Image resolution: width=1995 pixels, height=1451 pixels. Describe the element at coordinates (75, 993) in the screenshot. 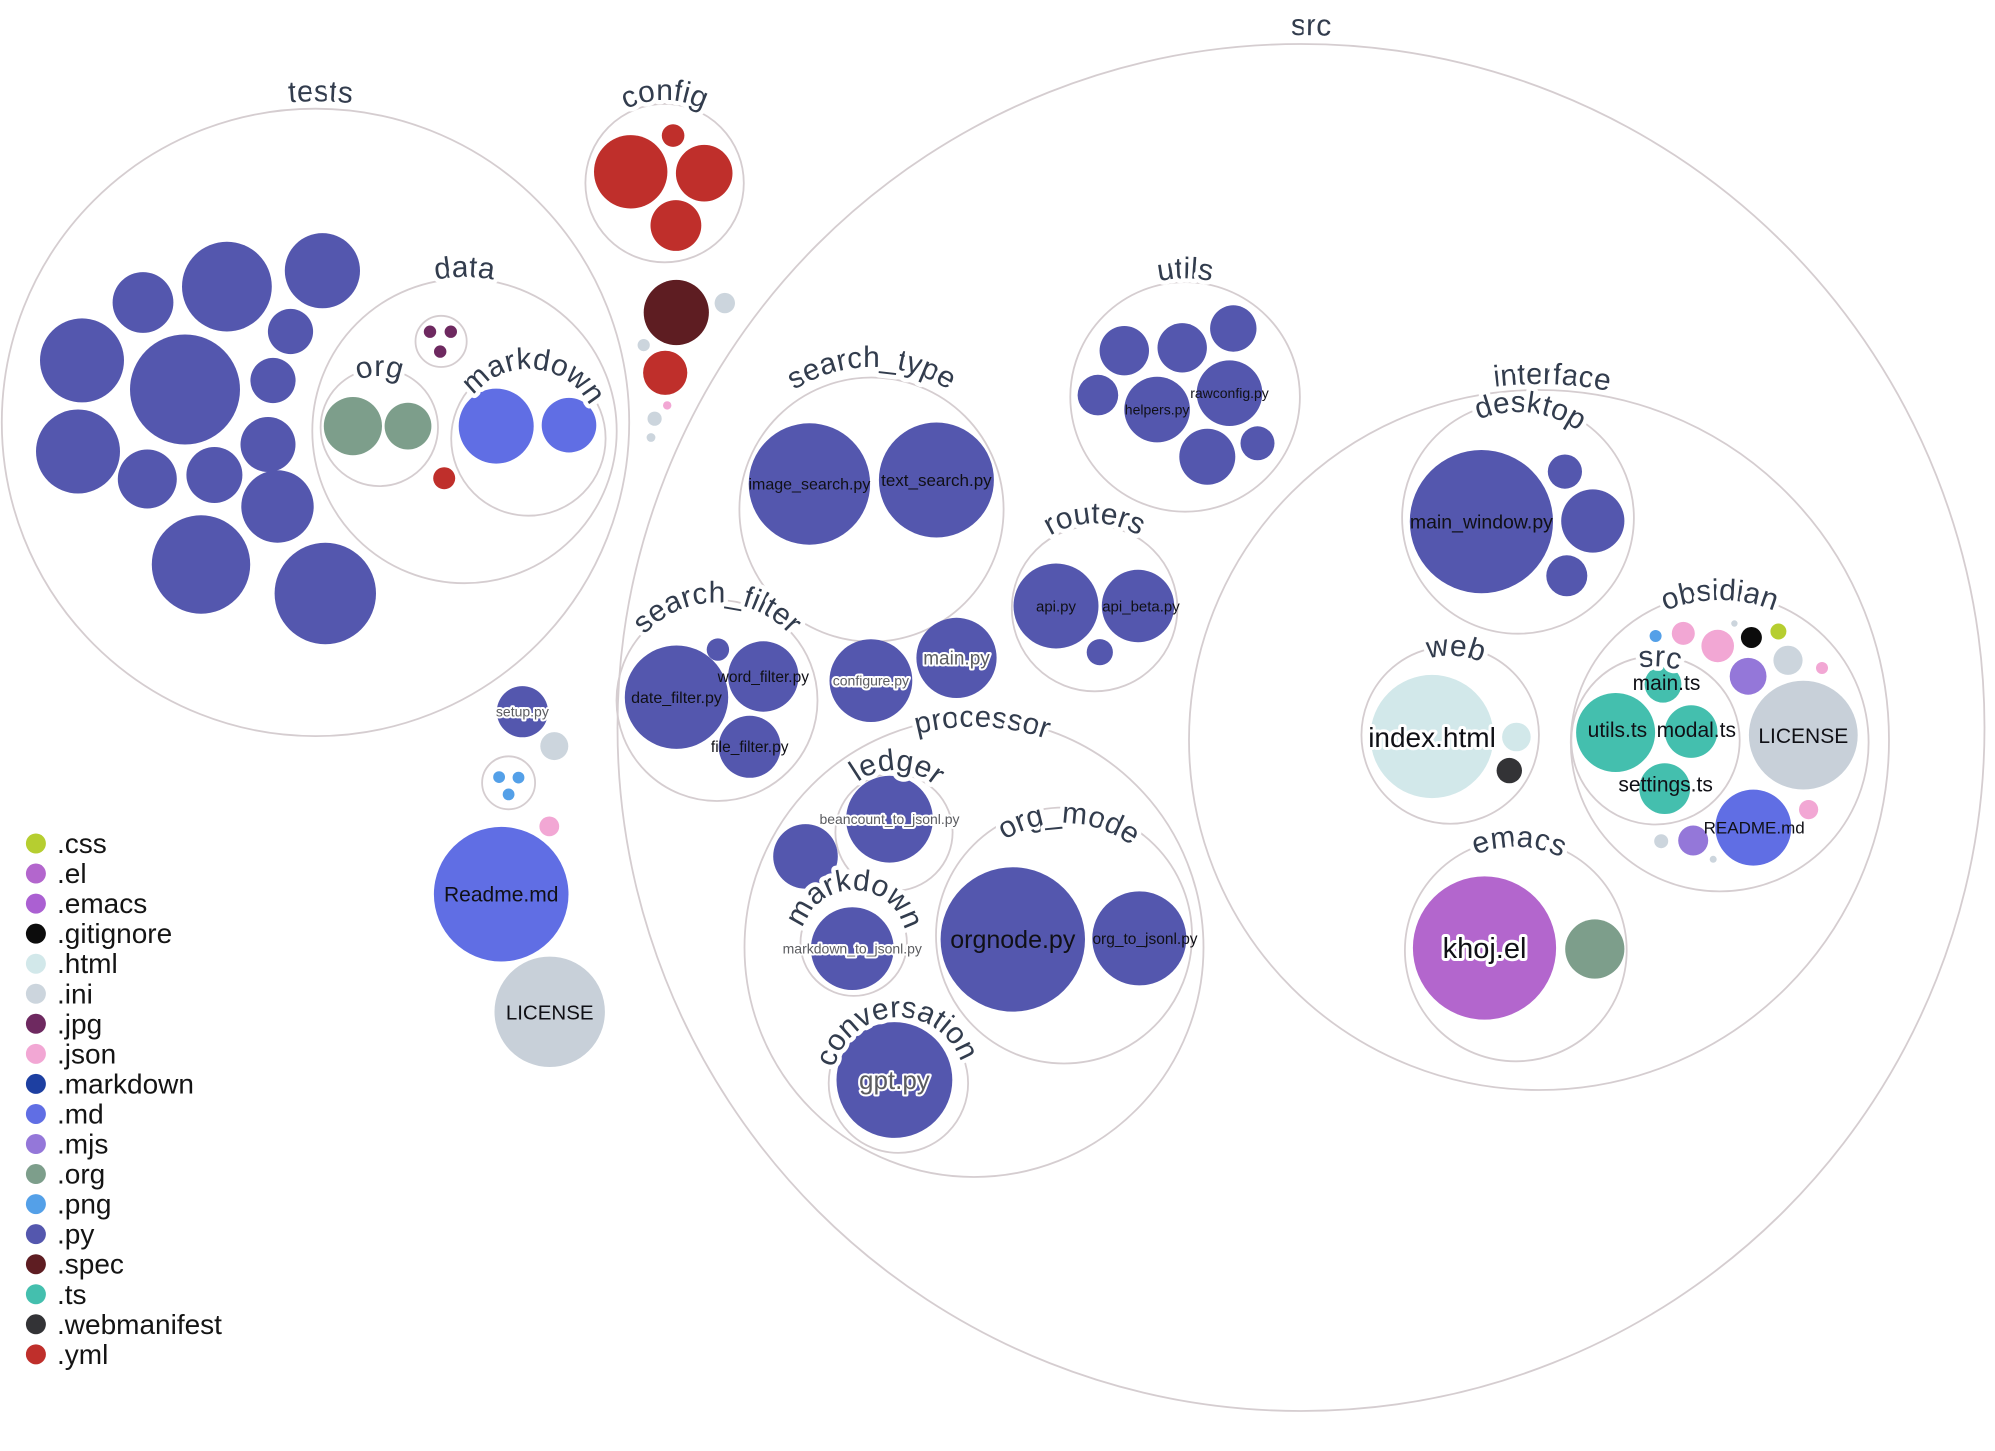

I see `svg-text: .ini` at that location.